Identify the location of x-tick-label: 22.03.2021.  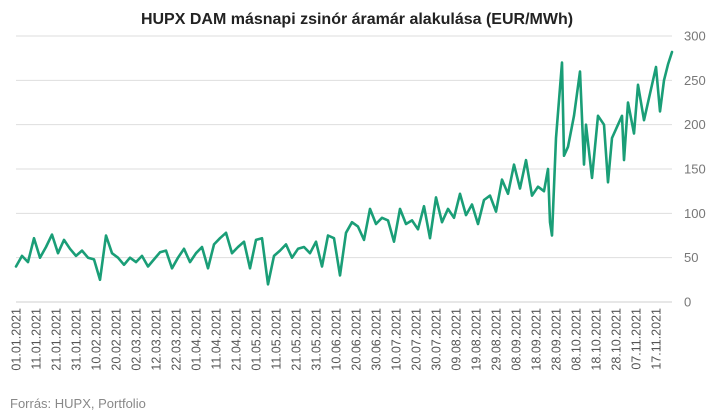
(177, 339).